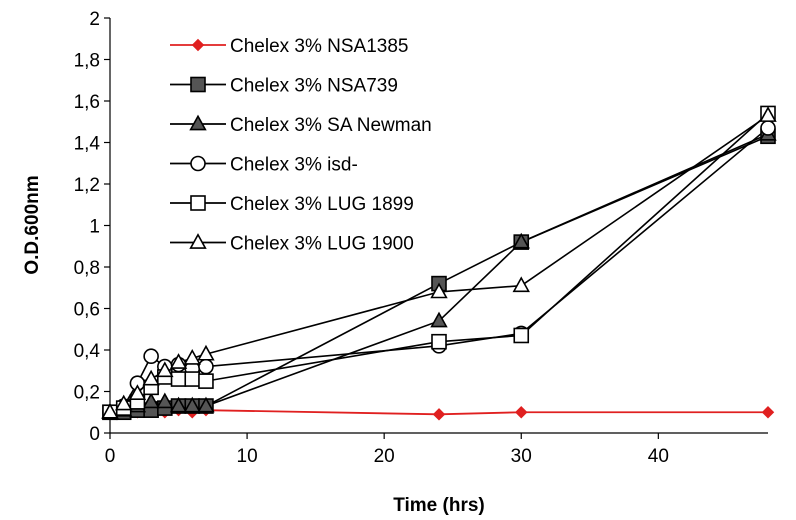 This screenshot has height=520, width=796. I want to click on y-tick-label: 1,8, so click(87, 61).